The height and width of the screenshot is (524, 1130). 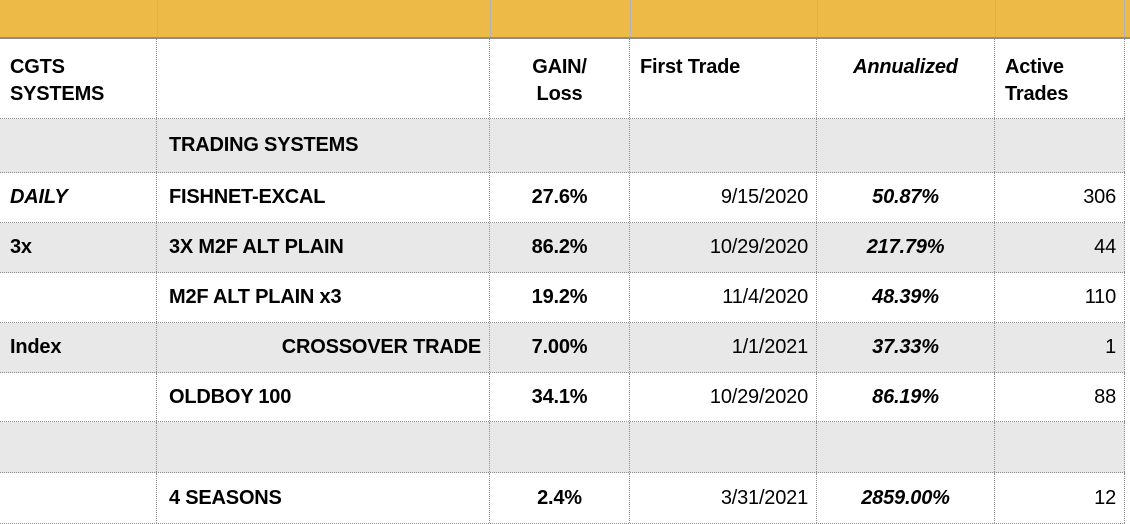 I want to click on column-header-first-trade: First Trade, so click(x=723, y=78).